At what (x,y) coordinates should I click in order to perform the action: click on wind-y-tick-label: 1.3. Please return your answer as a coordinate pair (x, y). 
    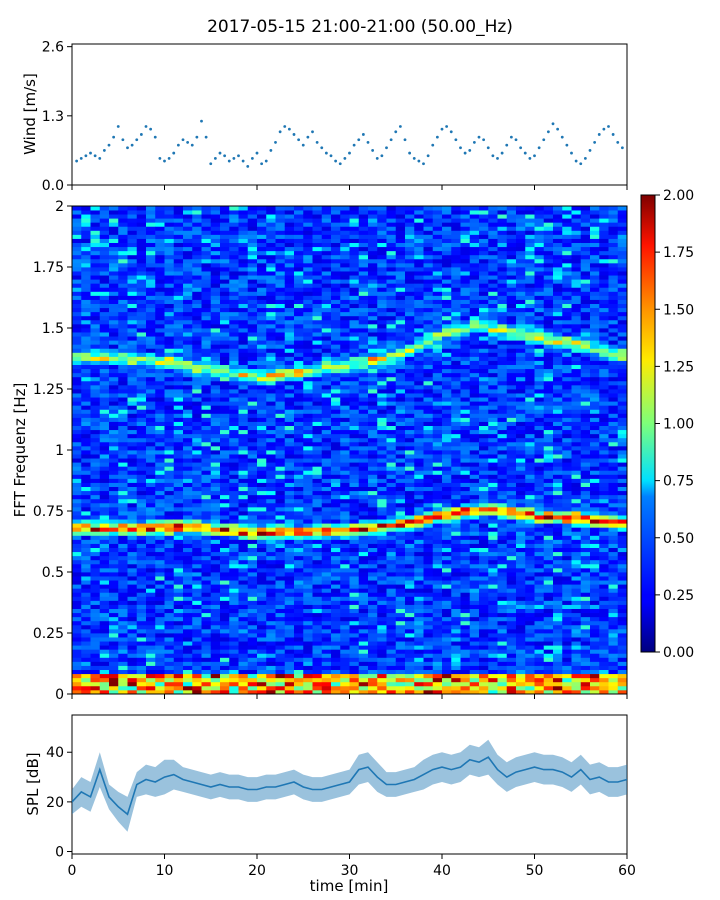
    Looking at the image, I should click on (53, 117).